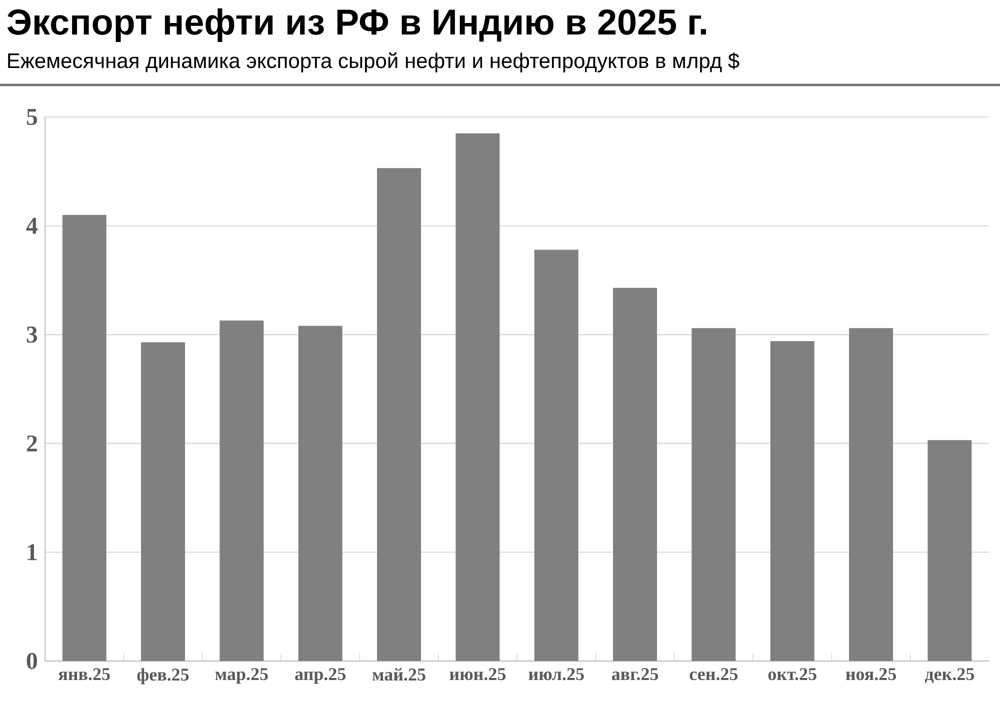 The width and height of the screenshot is (1000, 702). What do you see at coordinates (32, 226) in the screenshot?
I see `y-tick-label: 4` at bounding box center [32, 226].